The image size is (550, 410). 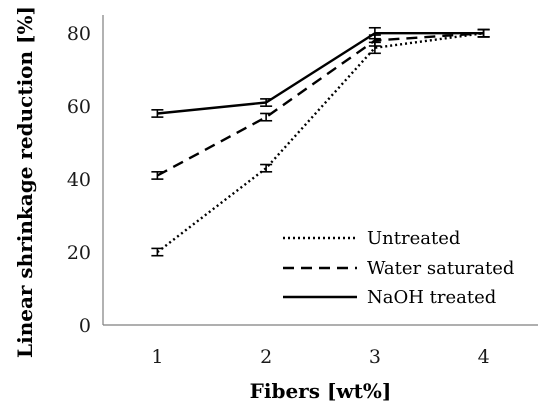 What do you see at coordinates (79, 253) in the screenshot?
I see `y-tick-label: 20` at bounding box center [79, 253].